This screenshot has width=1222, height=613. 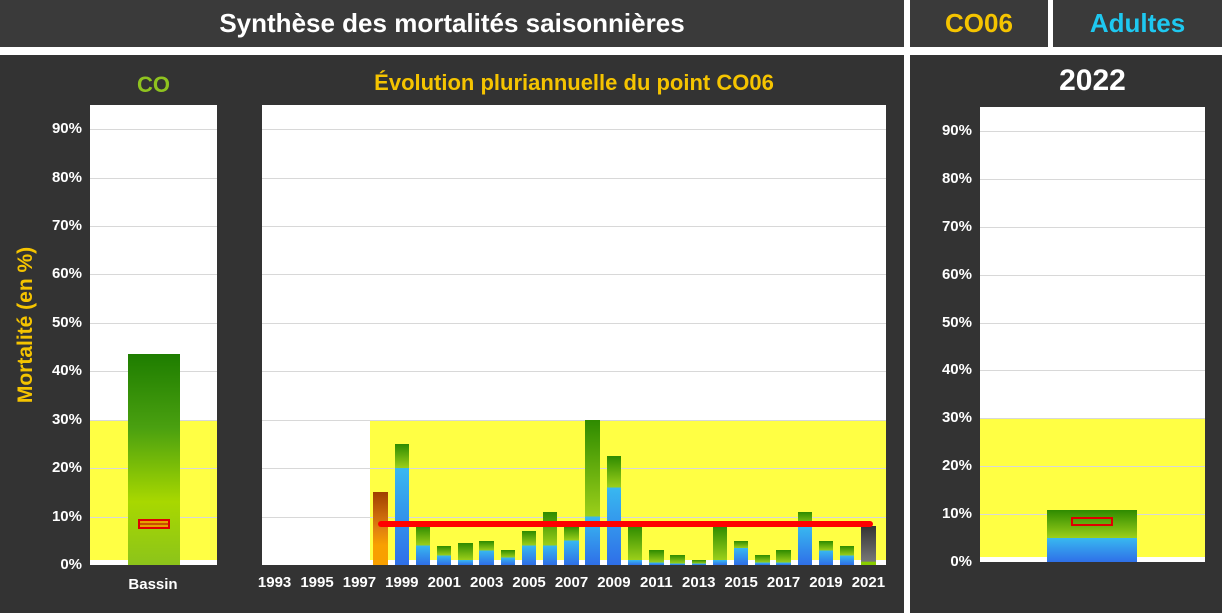 I want to click on x-tick-label: 2007, so click(x=571, y=582).